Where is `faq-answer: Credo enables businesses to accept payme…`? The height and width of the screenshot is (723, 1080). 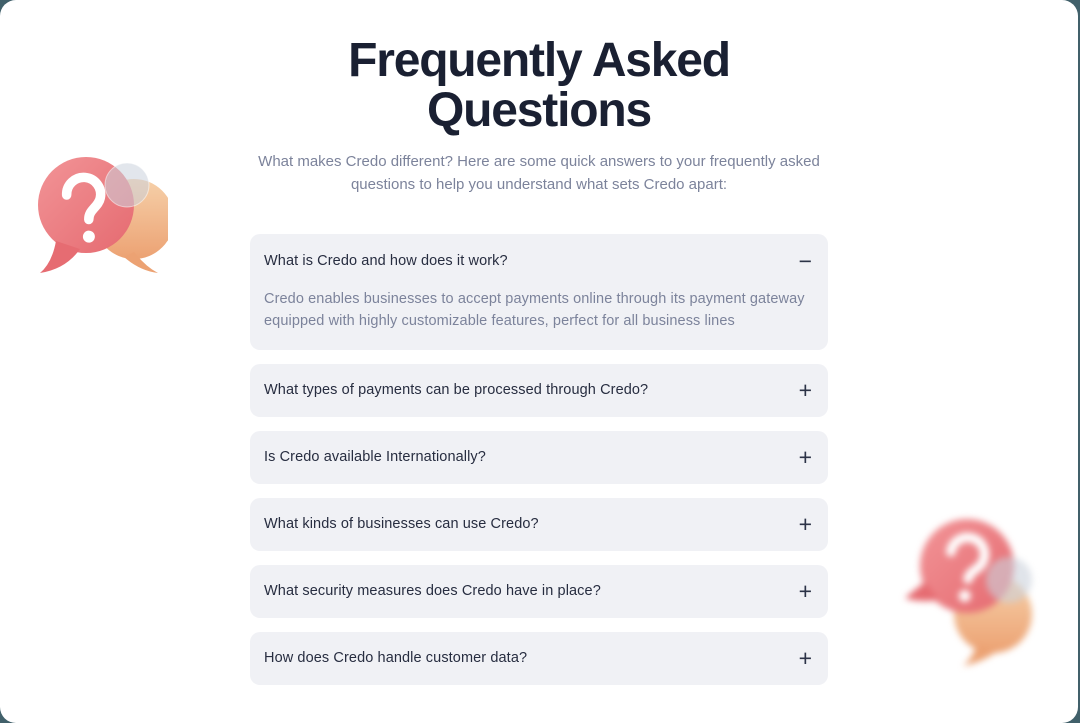
faq-answer: Credo enables businesses to accept payme… is located at coordinates (534, 310).